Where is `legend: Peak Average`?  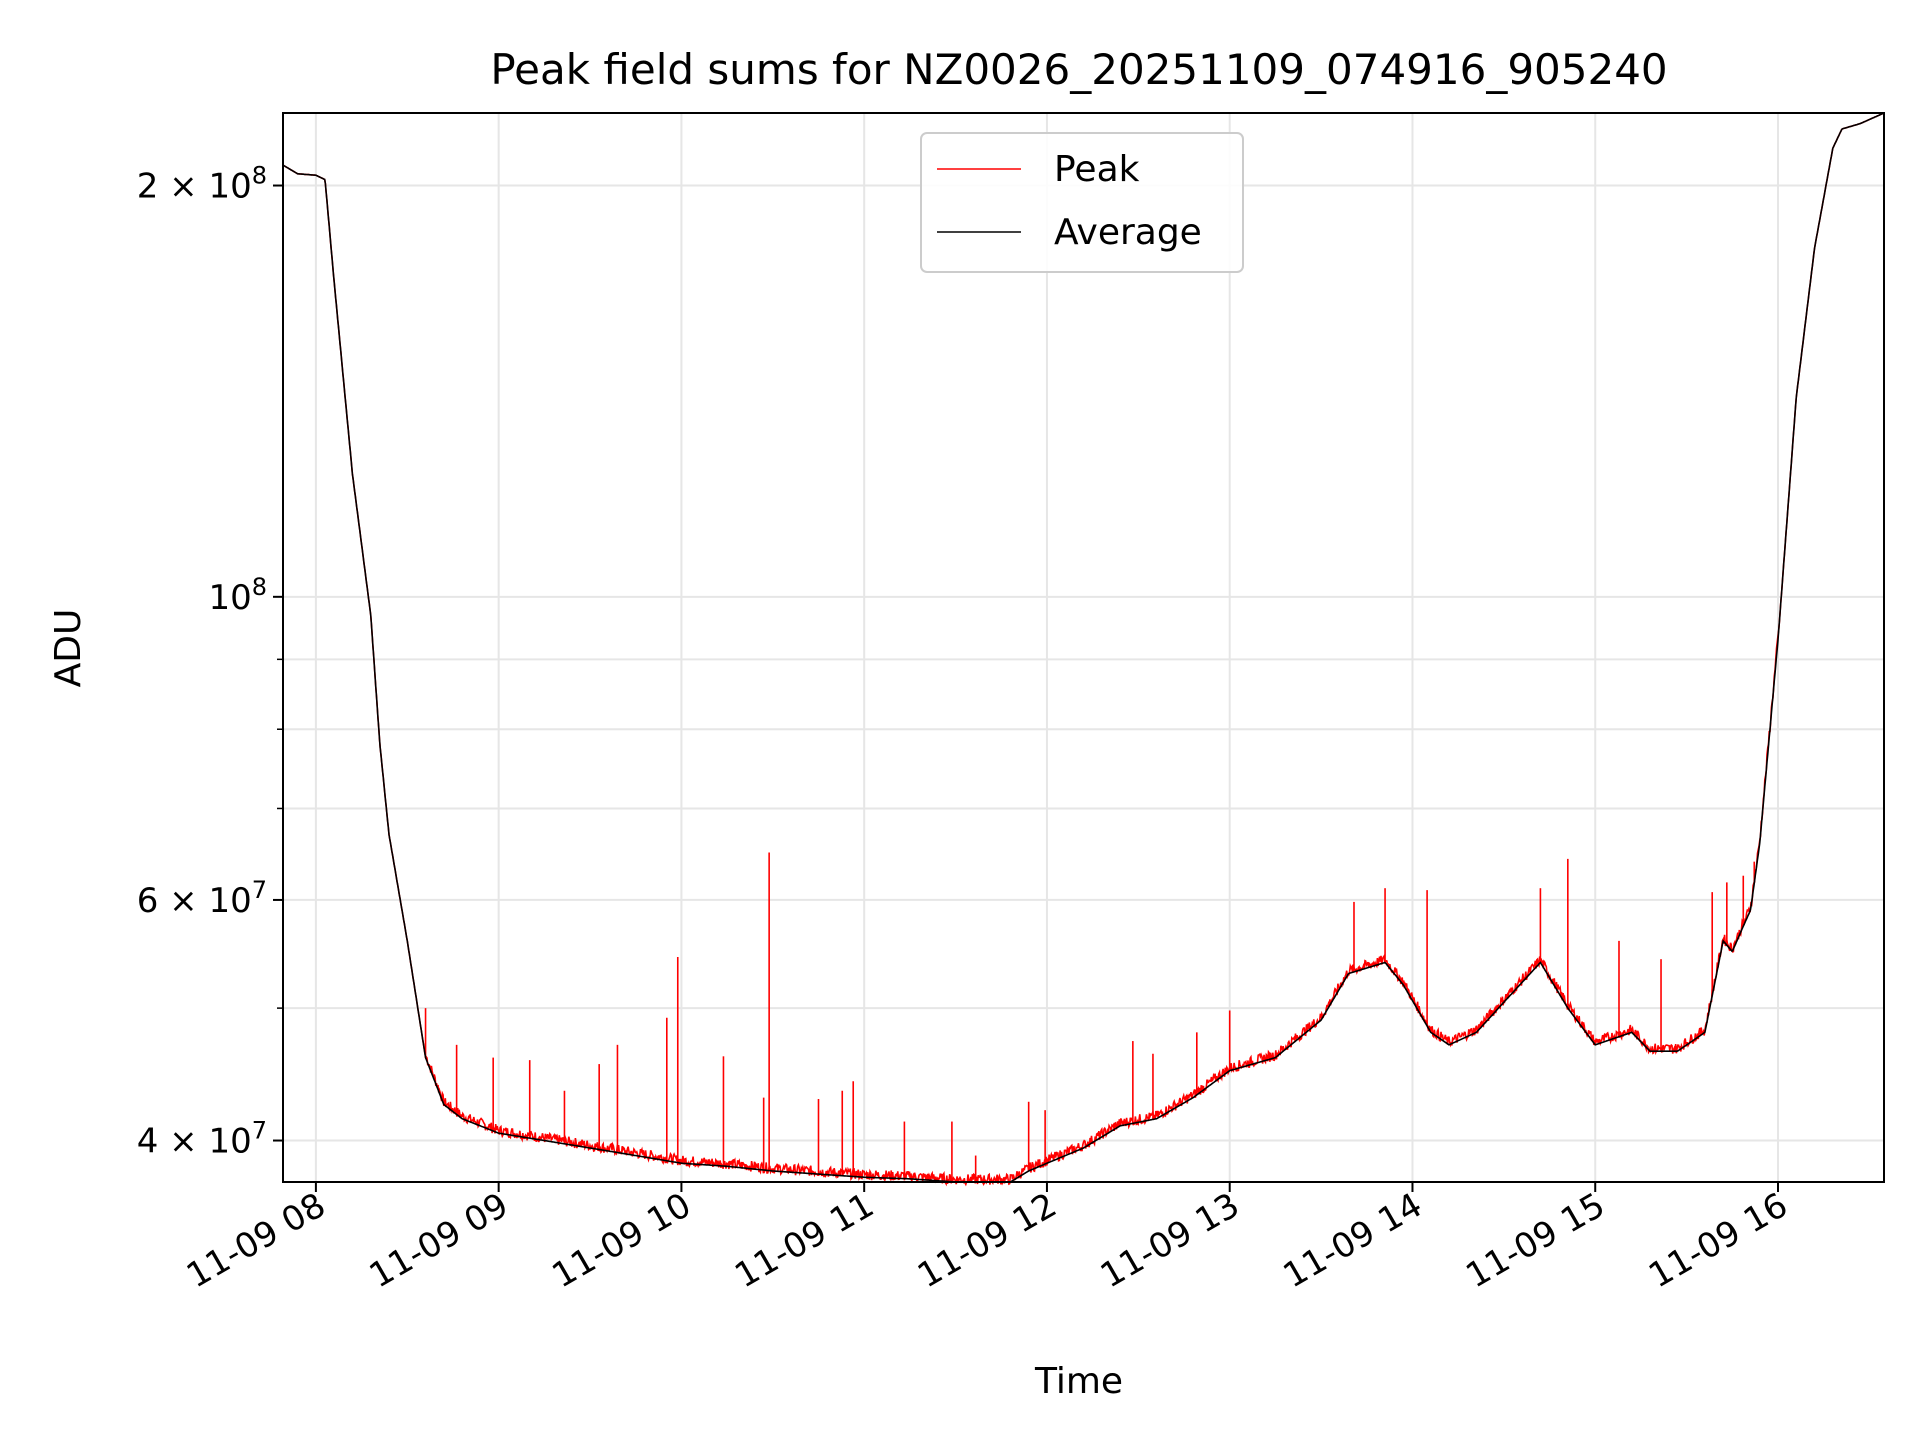
legend: Peak Average is located at coordinates (1082, 202).